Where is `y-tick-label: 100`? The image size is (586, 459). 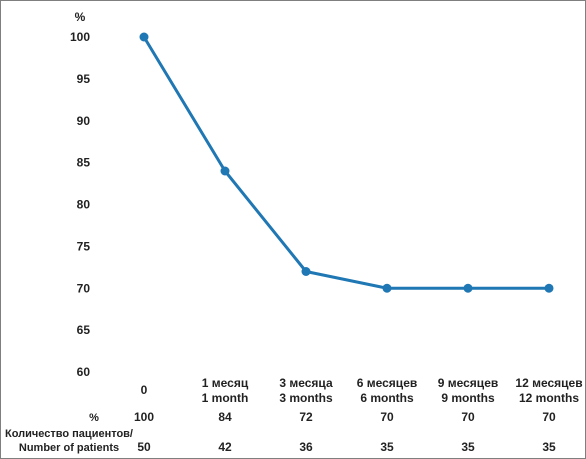 y-tick-label: 100 is located at coordinates (80, 37).